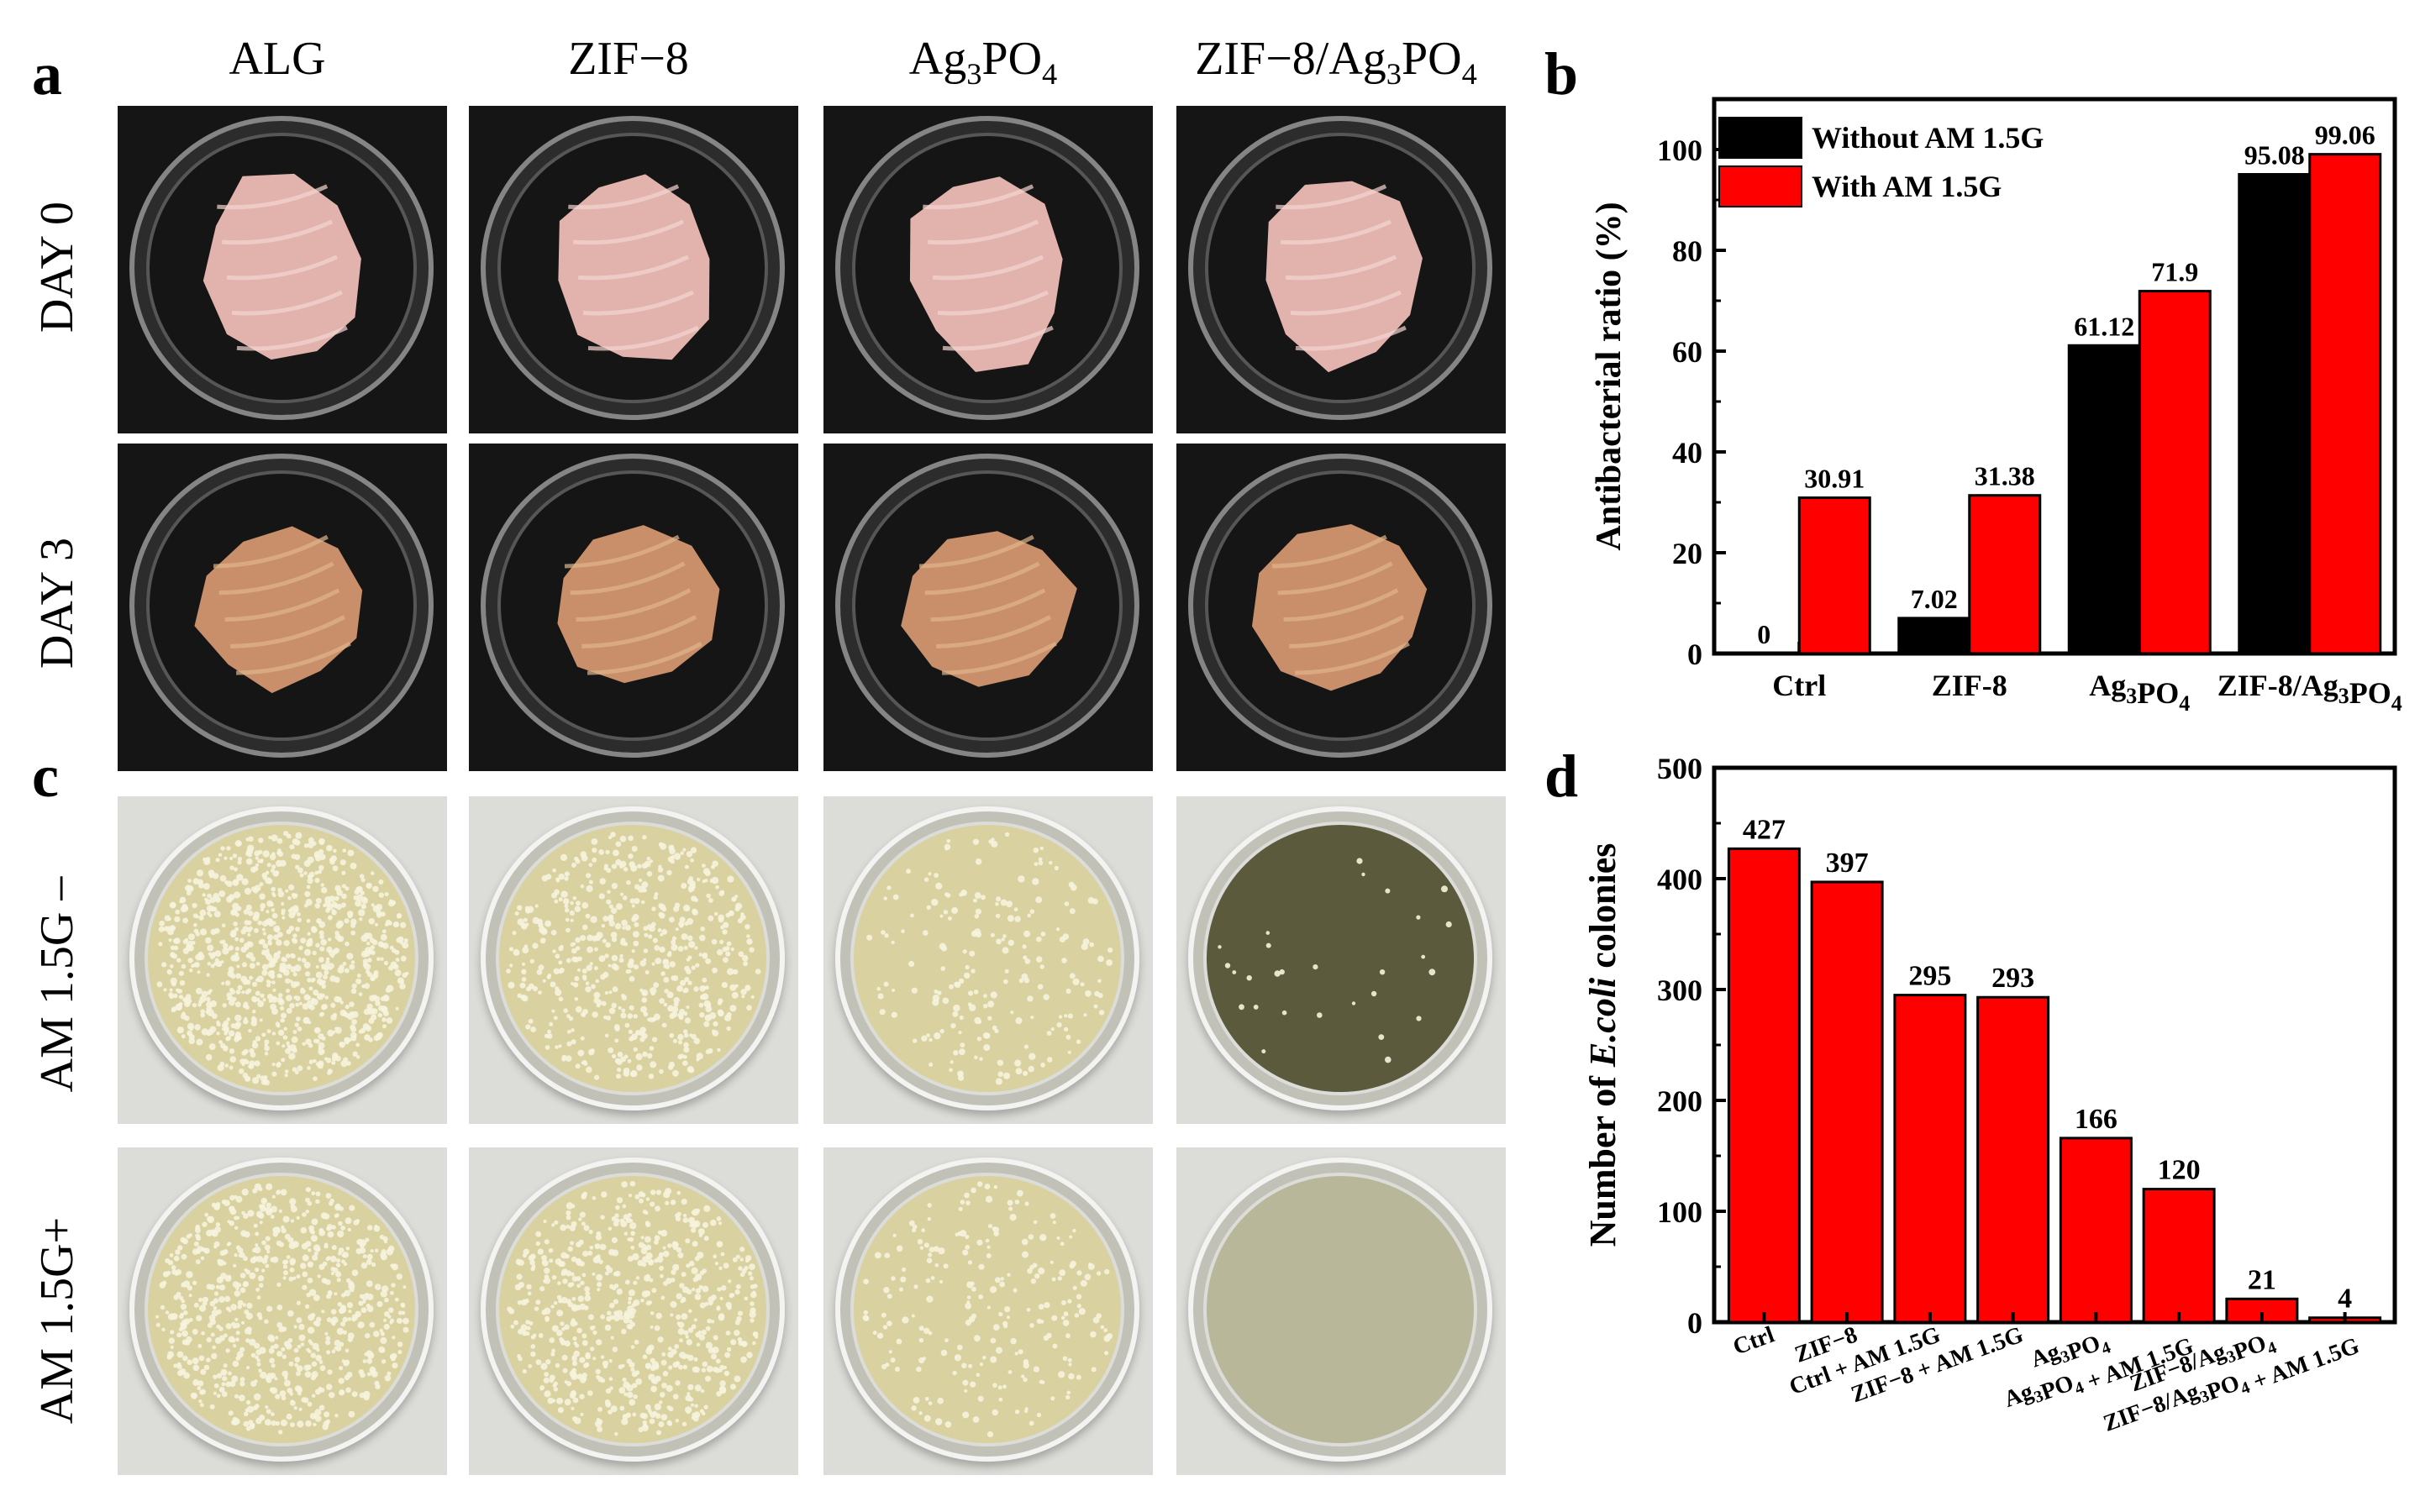 The image size is (2420, 1512). I want to click on chart-b-data-label: 30.91, so click(1834, 479).